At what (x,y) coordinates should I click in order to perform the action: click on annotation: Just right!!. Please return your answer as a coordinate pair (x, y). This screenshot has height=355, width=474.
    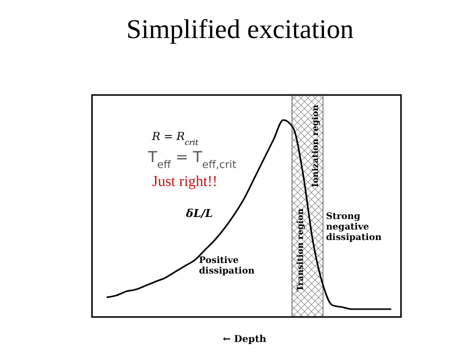
    Looking at the image, I should click on (185, 182).